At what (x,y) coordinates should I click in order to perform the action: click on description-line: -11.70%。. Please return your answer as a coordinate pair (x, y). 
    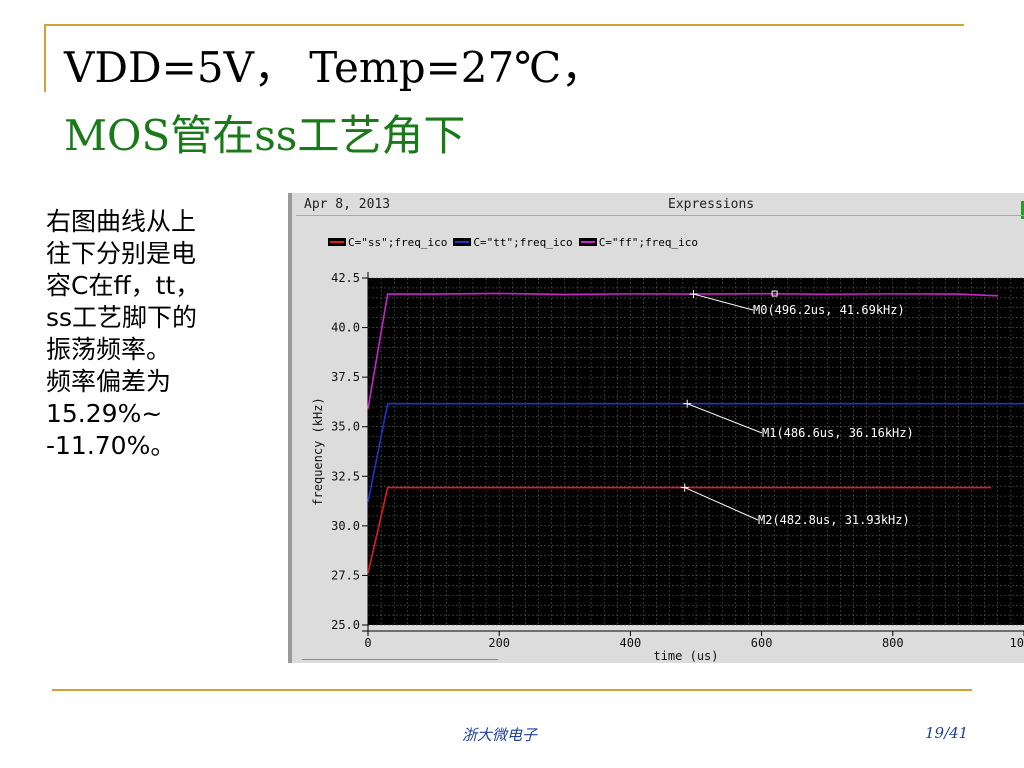
    Looking at the image, I should click on (111, 445).